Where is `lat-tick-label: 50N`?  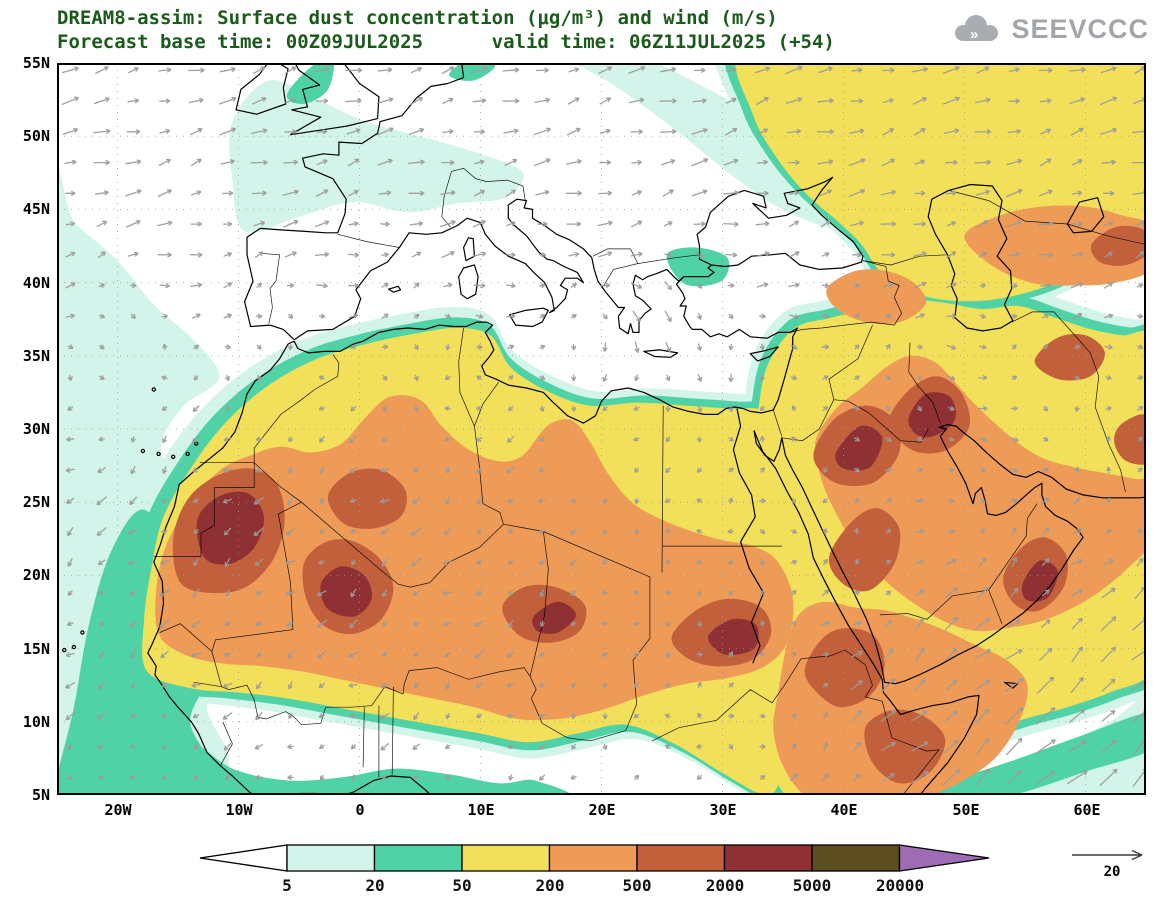 lat-tick-label: 50N is located at coordinates (36, 136).